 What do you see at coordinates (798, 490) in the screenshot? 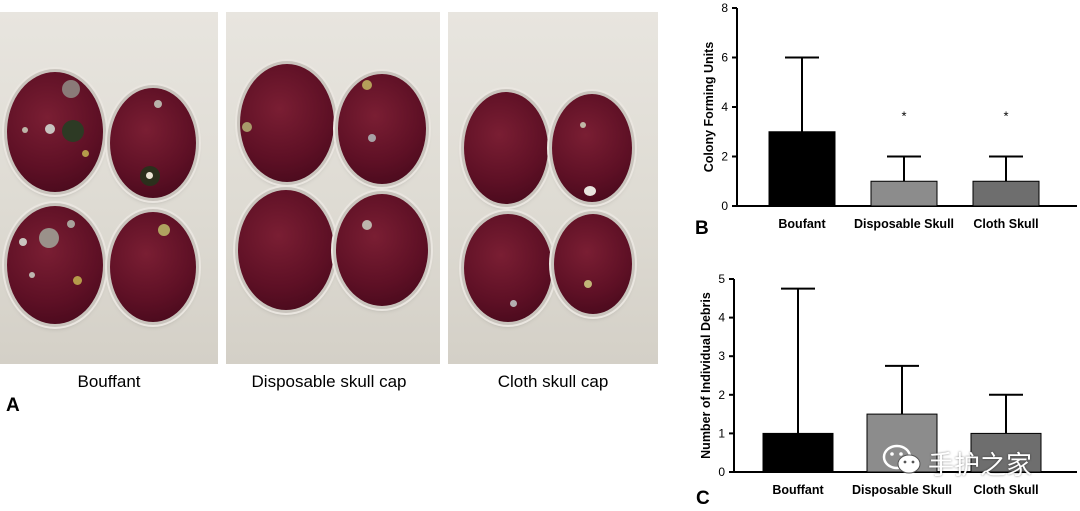
I see `category-label: Bouffant` at bounding box center [798, 490].